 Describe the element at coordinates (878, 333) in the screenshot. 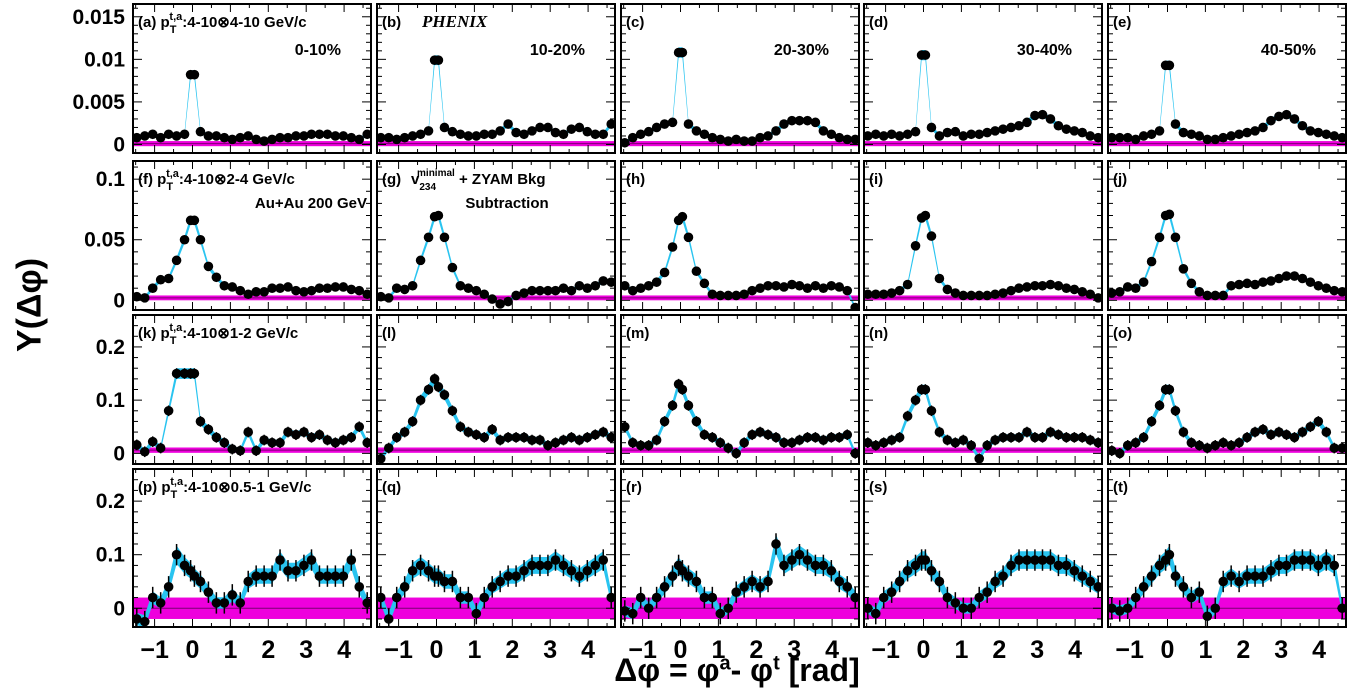

I see `panel-label: (n)` at that location.